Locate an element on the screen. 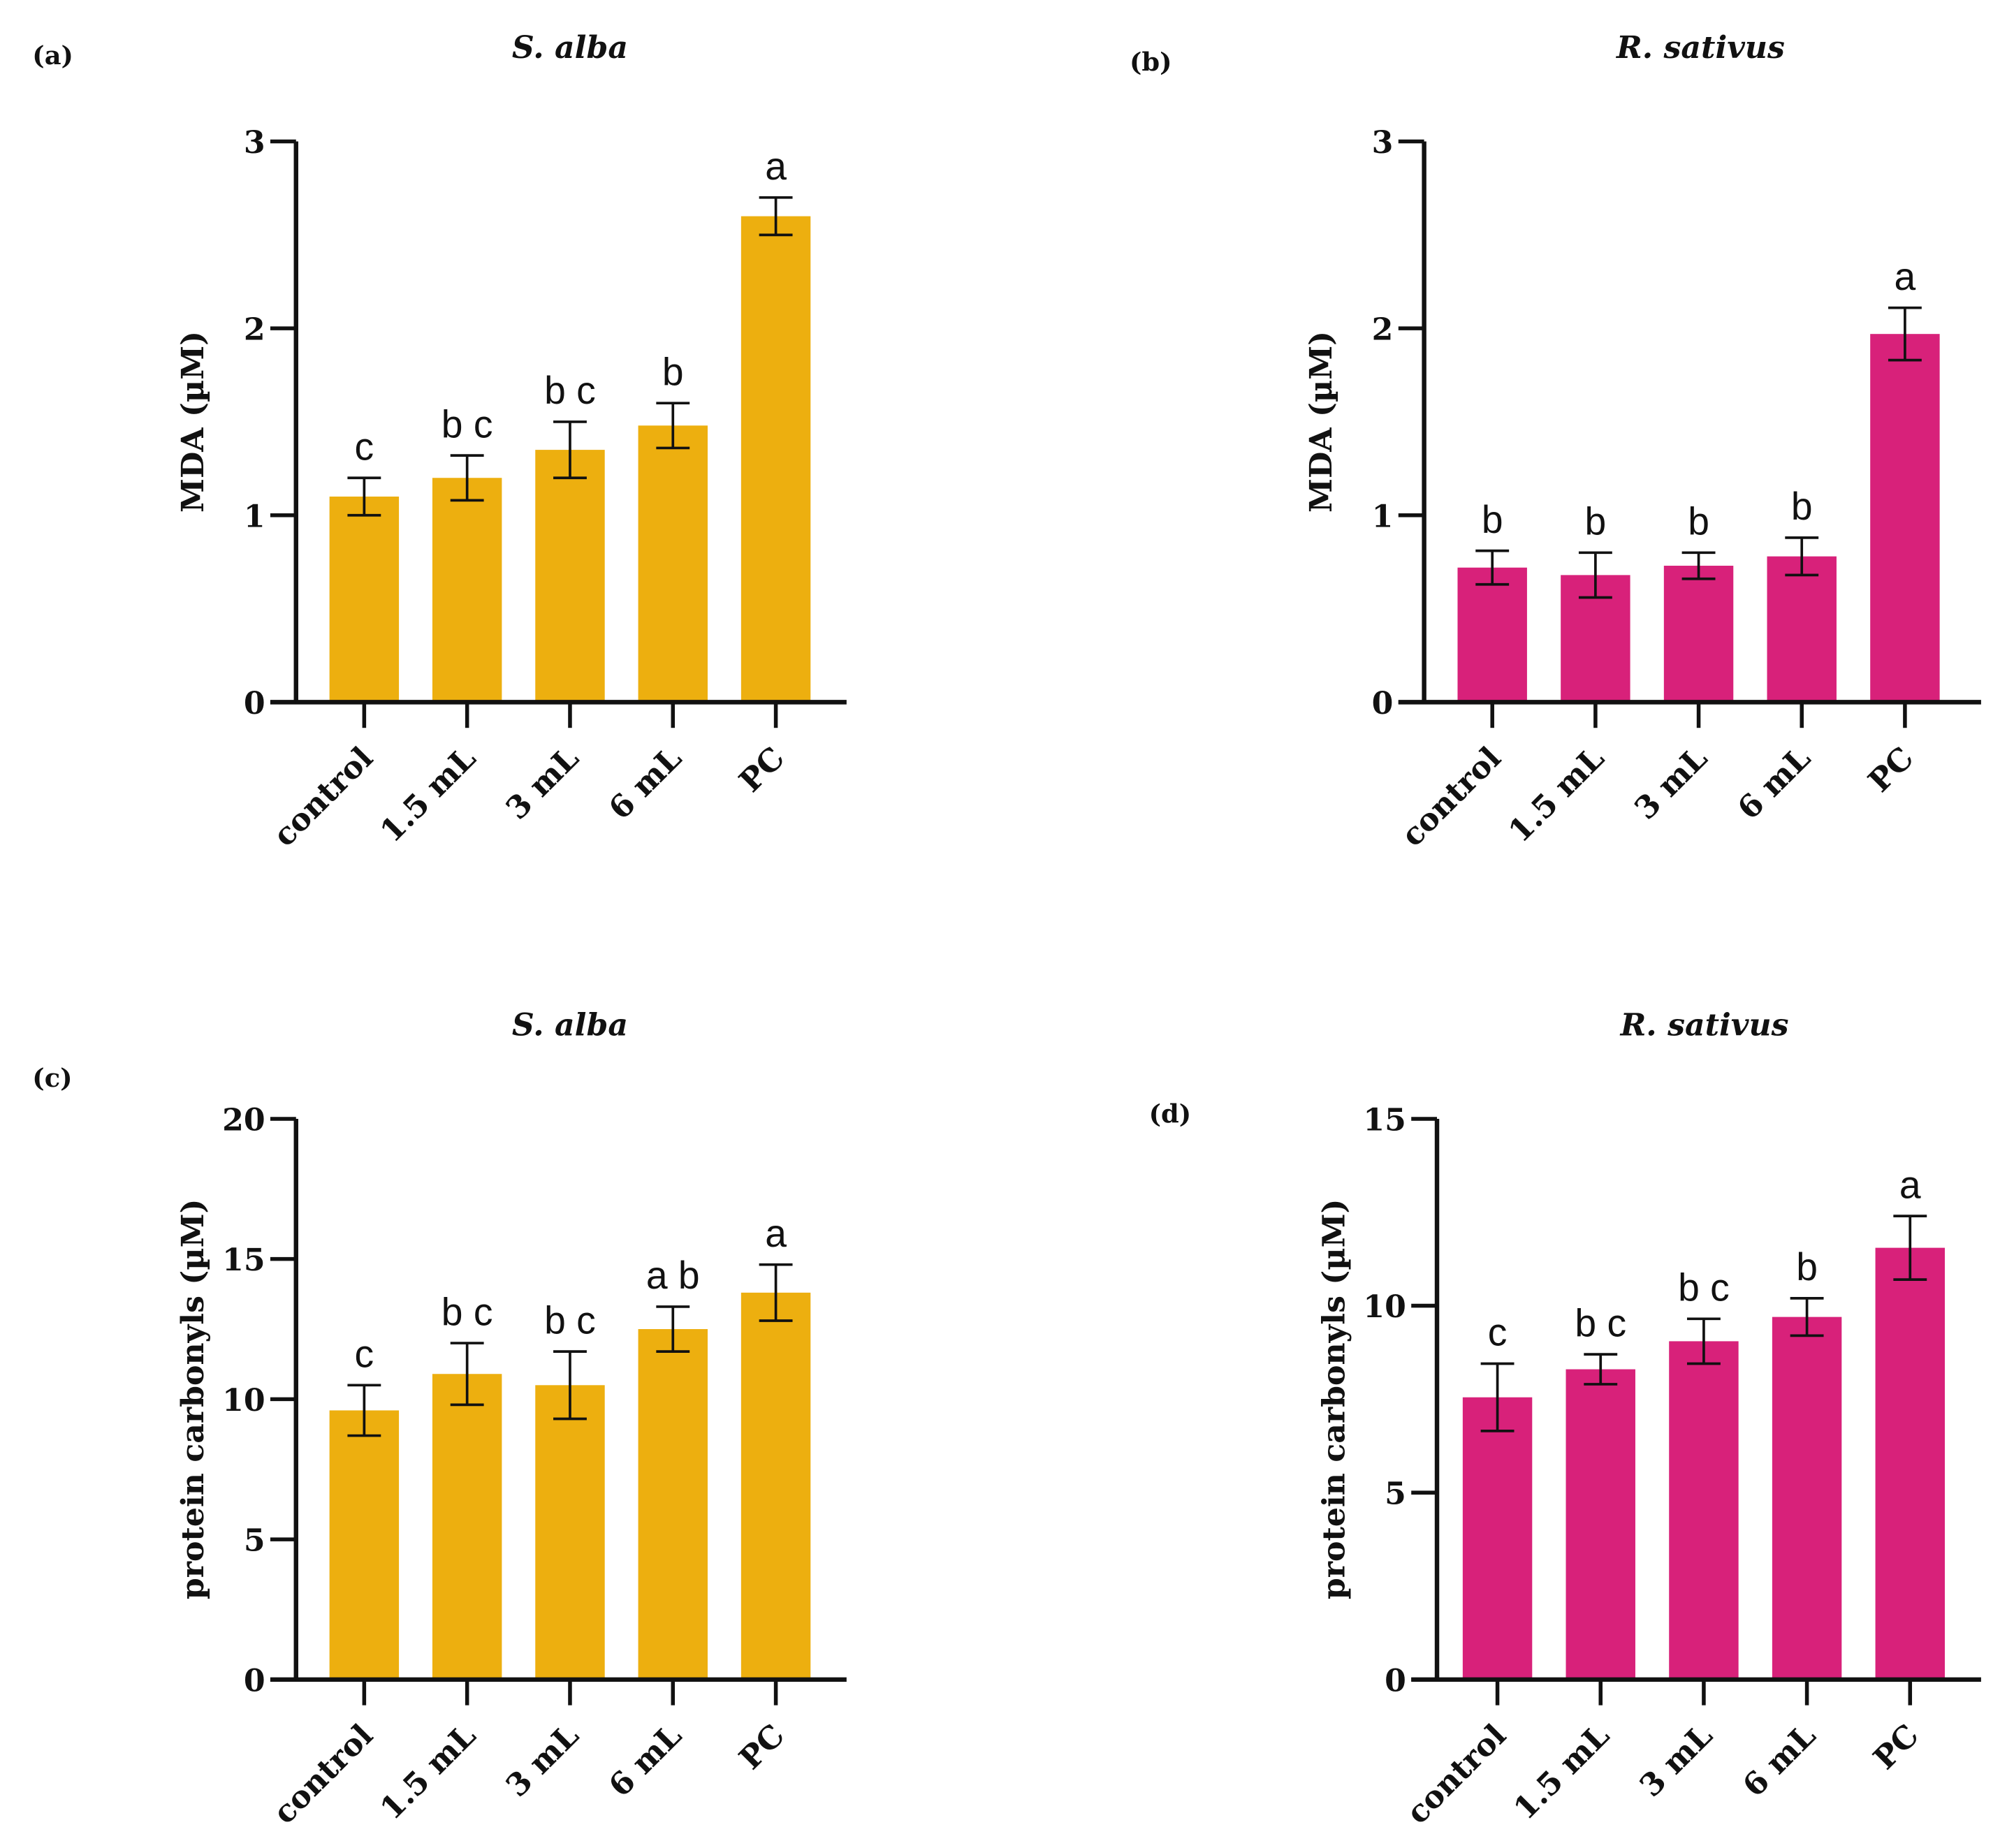 The width and height of the screenshot is (2007, 1848). x-tick-label: 3 mL is located at coordinates (542, 1760).